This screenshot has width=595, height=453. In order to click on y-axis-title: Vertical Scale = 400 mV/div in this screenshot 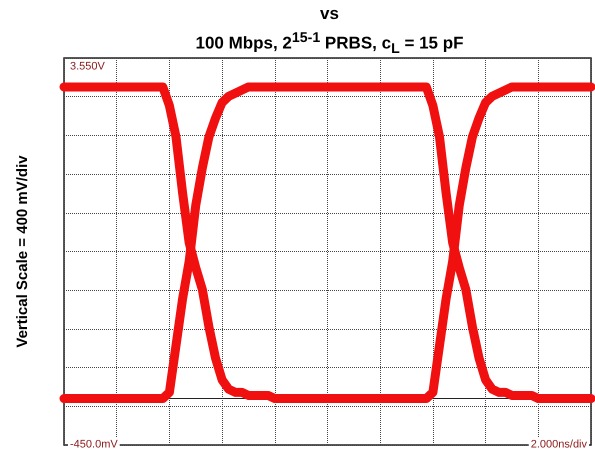, I will do `click(22, 251)`.